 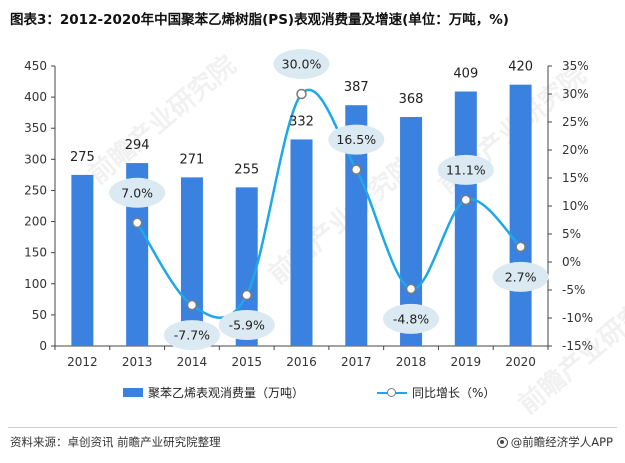 What do you see at coordinates (520, 67) in the screenshot?
I see `bar-value-label: 420` at bounding box center [520, 67].